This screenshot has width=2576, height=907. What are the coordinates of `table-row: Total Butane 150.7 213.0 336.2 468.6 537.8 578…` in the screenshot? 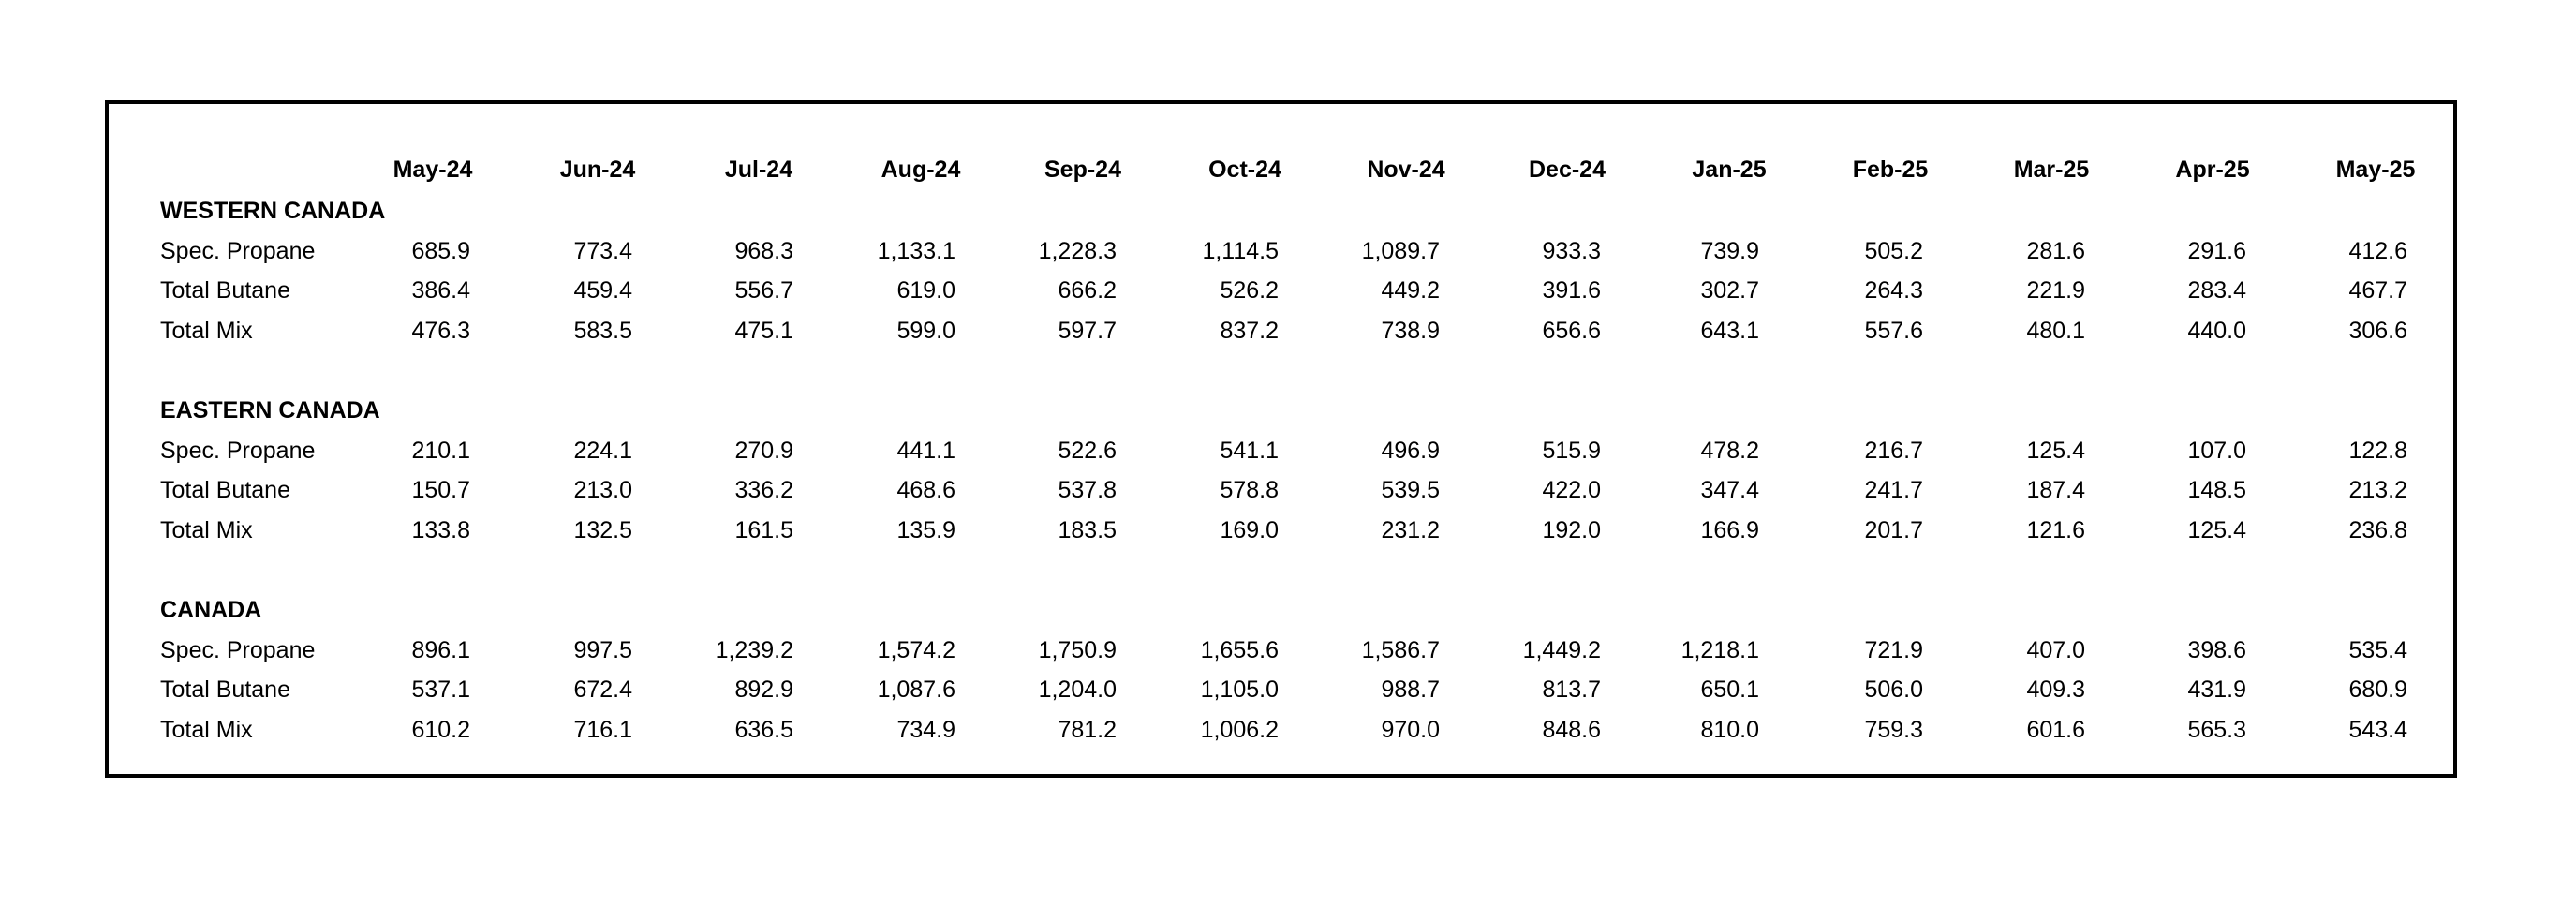 It's located at (1281, 490).